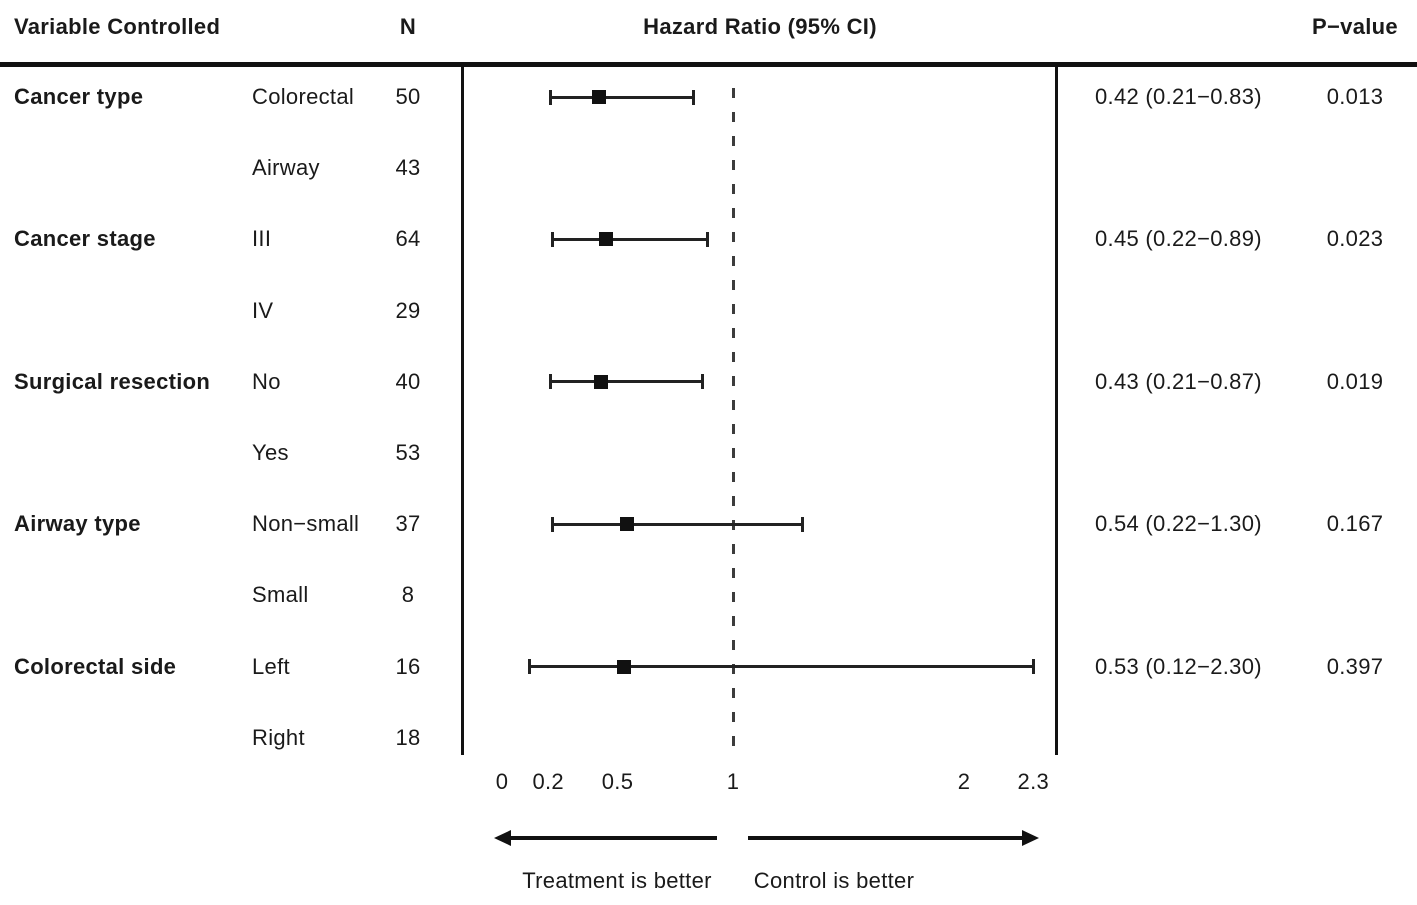 The width and height of the screenshot is (1417, 905). I want to click on row-category-label: Airway, so click(286, 168).